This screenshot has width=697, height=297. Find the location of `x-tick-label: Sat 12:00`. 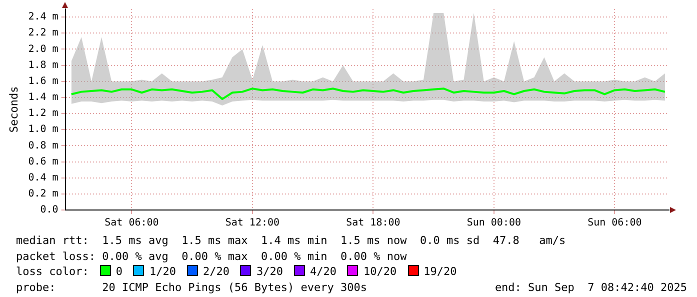

x-tick-label: Sat 12:00 is located at coordinates (252, 223).